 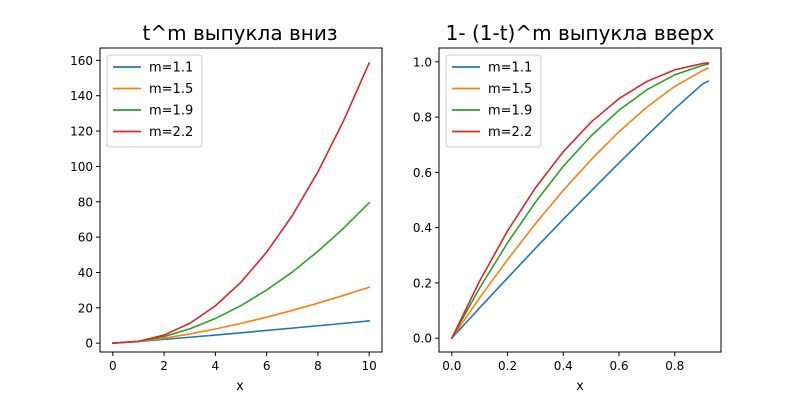 I want to click on chart-left-legend-label: m=2.2, so click(x=171, y=132).